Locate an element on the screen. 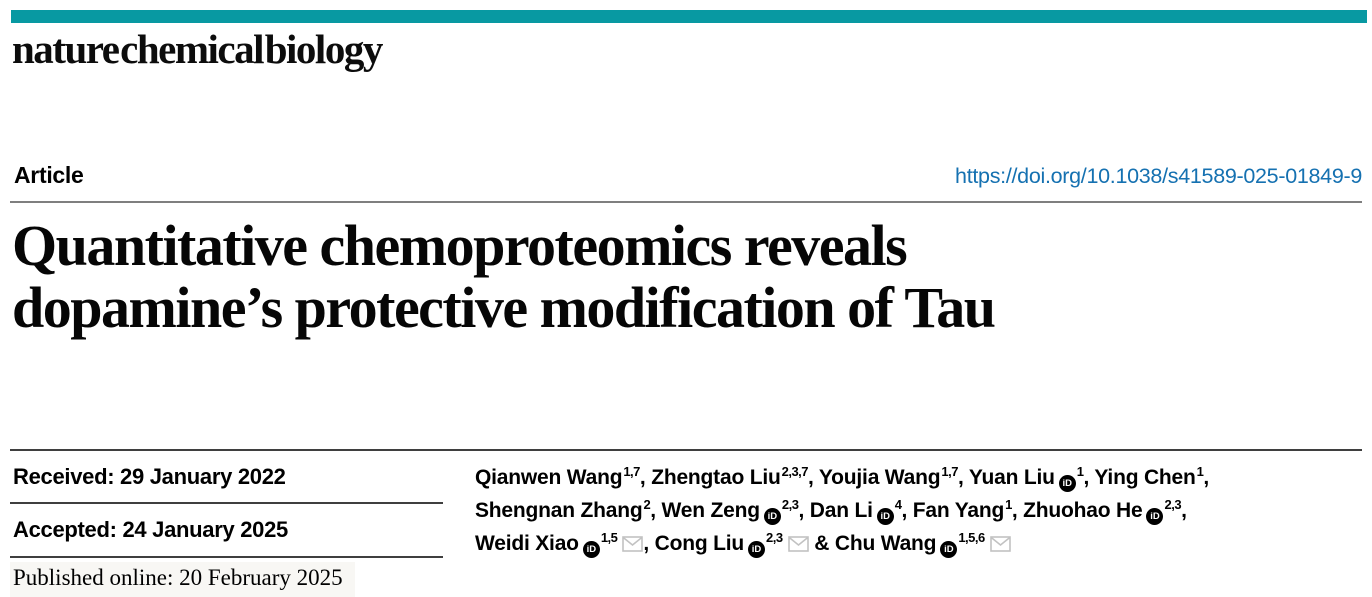 The height and width of the screenshot is (597, 1372). received-date: Received: 29 January 2022 is located at coordinates (149, 476).